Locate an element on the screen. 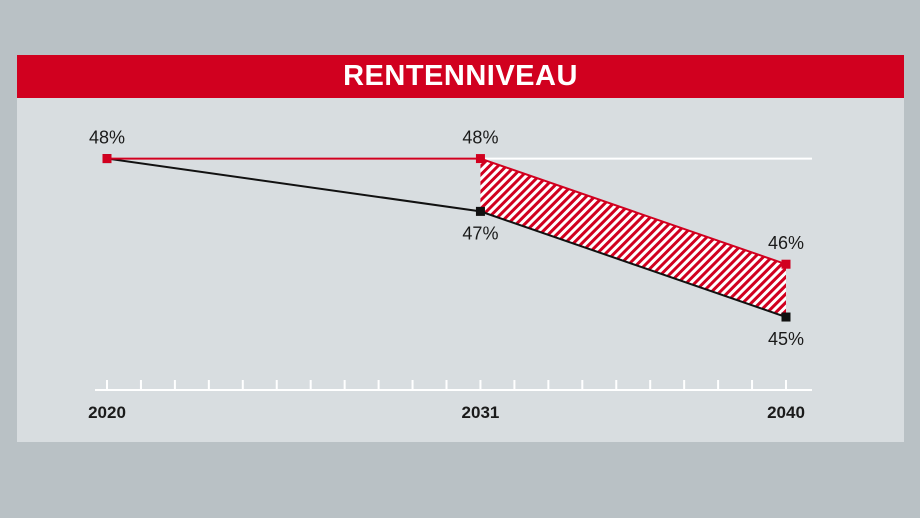  data-label: 46% is located at coordinates (786, 243).